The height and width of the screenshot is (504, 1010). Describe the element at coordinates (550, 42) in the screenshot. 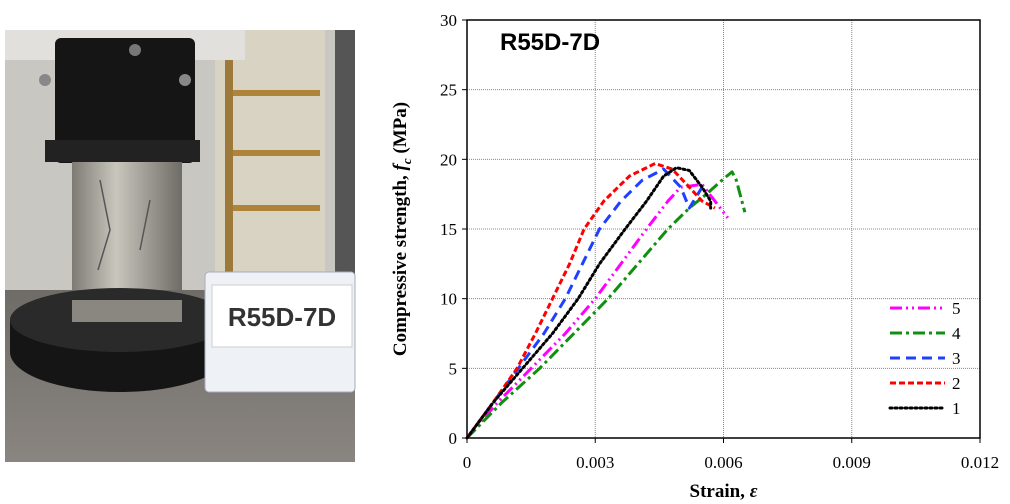

I see `chart-title: R55D-7D` at that location.